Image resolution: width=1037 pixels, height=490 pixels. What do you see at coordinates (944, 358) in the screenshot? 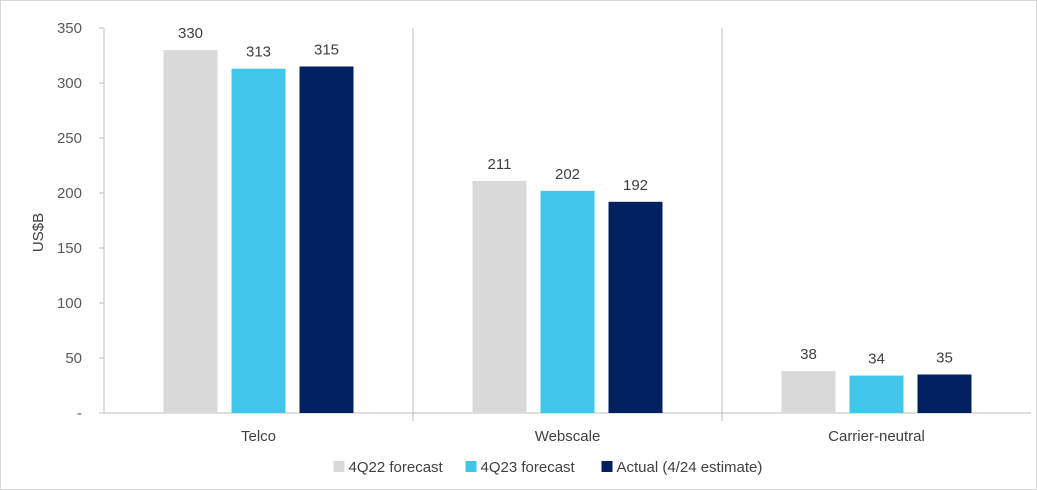
I see `data-label: 35` at bounding box center [944, 358].